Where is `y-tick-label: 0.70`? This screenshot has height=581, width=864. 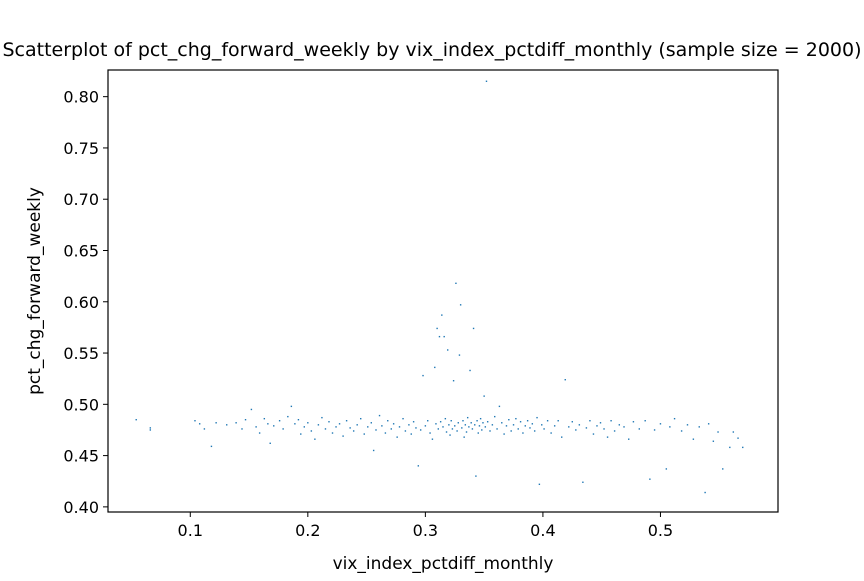 y-tick-label: 0.70 is located at coordinates (81, 199).